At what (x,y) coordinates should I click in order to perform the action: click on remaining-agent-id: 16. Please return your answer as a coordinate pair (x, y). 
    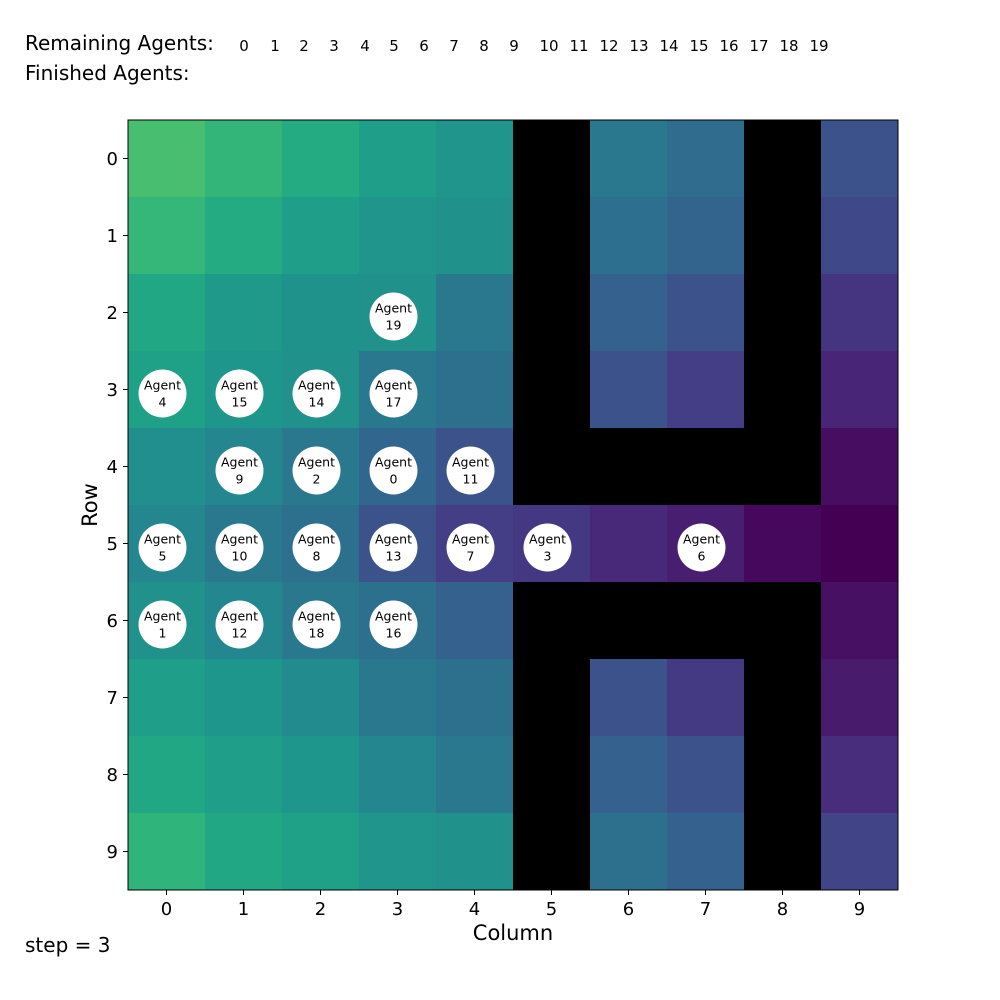
    Looking at the image, I should click on (729, 46).